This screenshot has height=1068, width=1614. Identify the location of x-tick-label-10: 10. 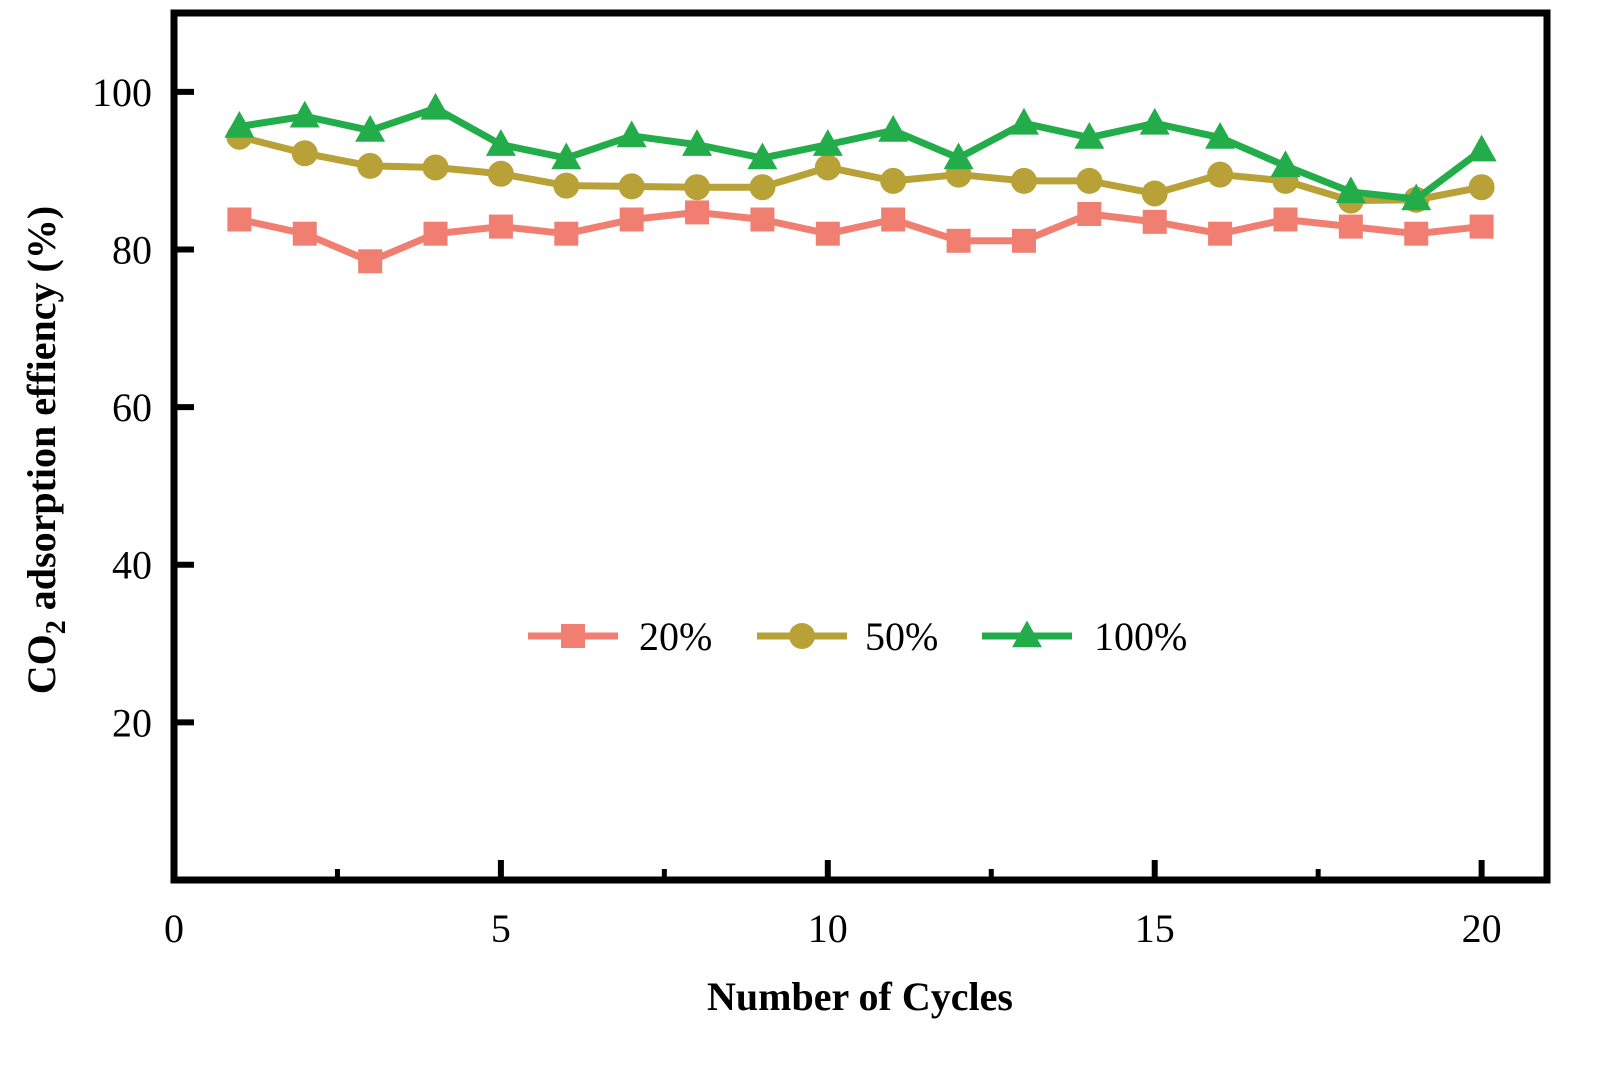
(828, 928).